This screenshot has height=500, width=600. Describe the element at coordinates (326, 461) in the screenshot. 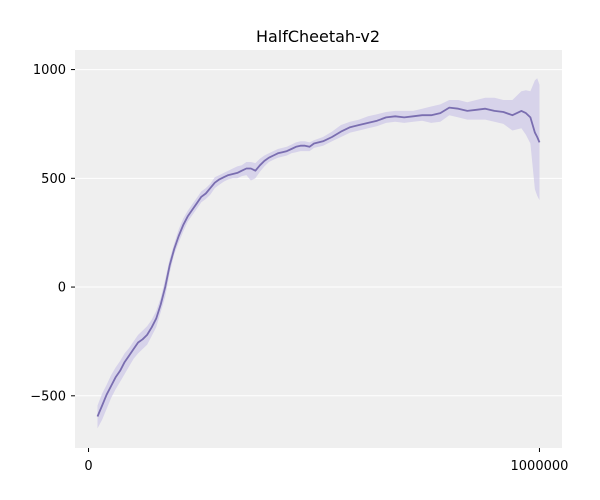

I see `x-axis: 0 1000000` at that location.